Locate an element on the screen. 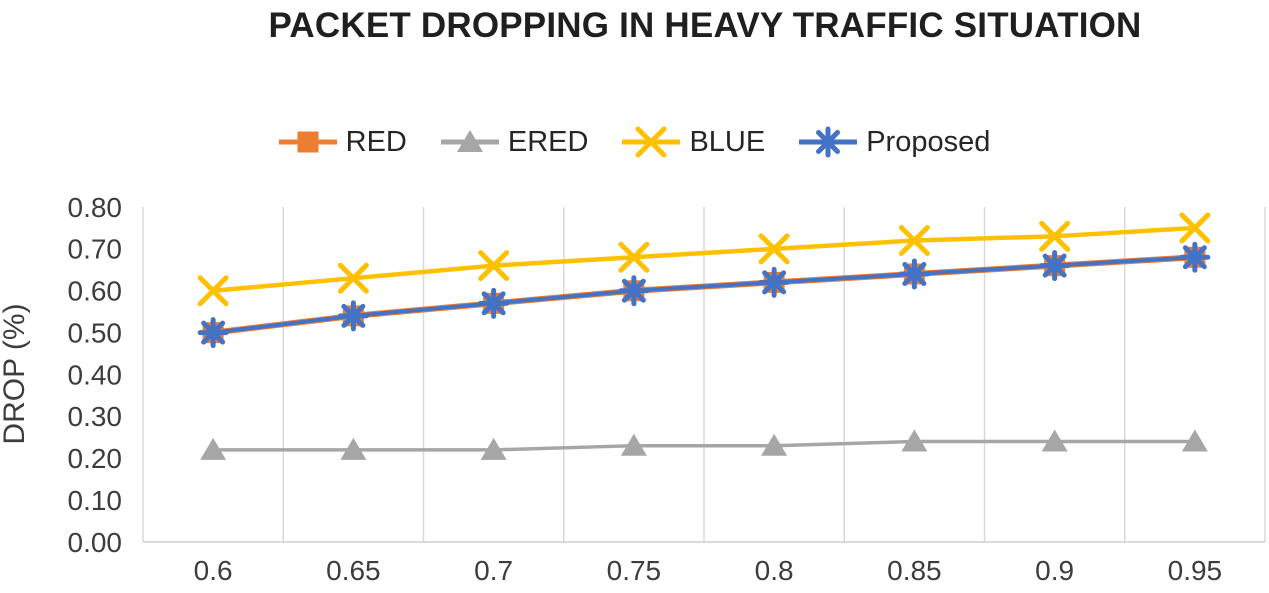 The height and width of the screenshot is (593, 1269). legend-item-proposed: Proposed is located at coordinates (894, 142).